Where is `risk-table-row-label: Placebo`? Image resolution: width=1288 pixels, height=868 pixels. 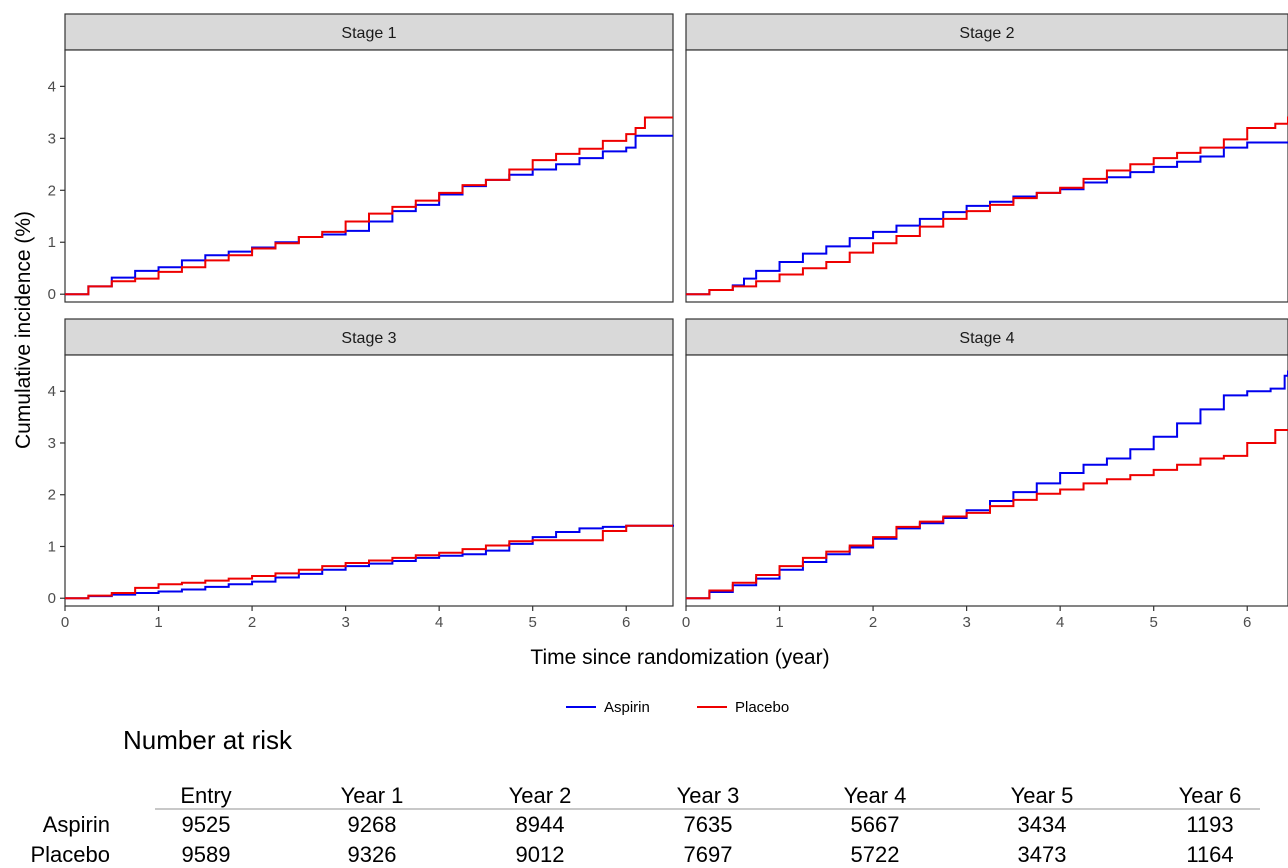
risk-table-row-label: Placebo is located at coordinates (70, 854).